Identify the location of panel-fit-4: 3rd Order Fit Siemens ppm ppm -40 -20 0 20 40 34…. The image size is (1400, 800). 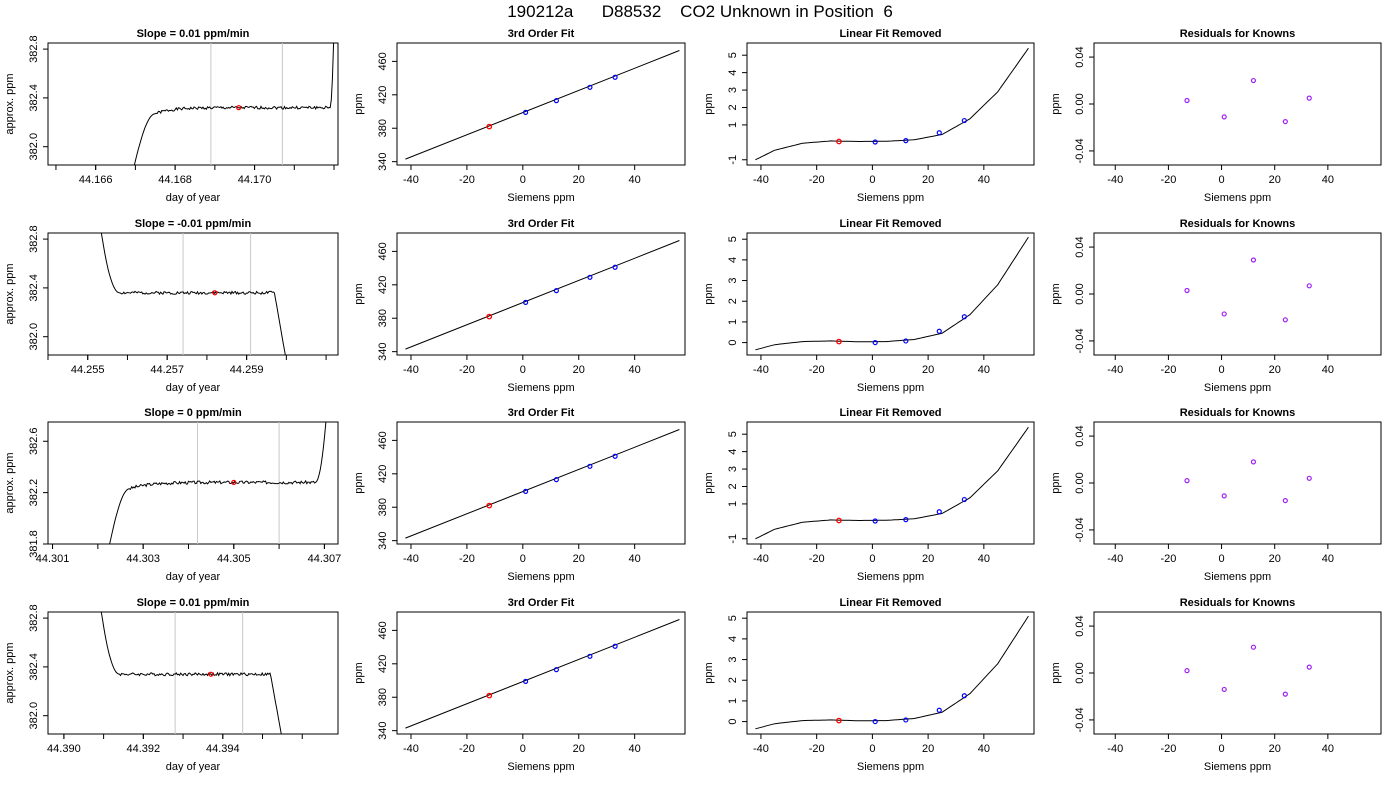
(519, 685).